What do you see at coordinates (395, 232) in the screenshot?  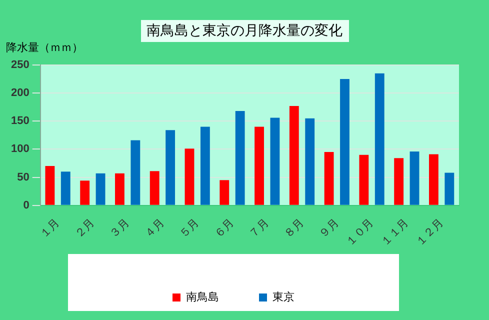 I see `x-tick-label: １１月` at bounding box center [395, 232].